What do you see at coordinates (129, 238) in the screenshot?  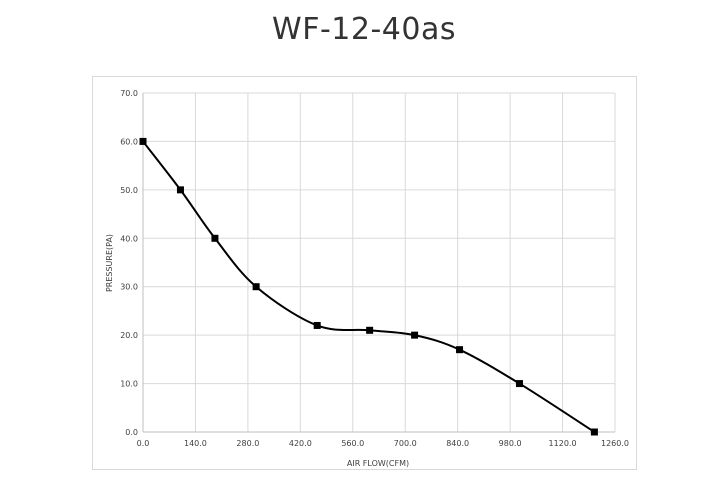 I see `y-tick-label: 40.0` at bounding box center [129, 238].